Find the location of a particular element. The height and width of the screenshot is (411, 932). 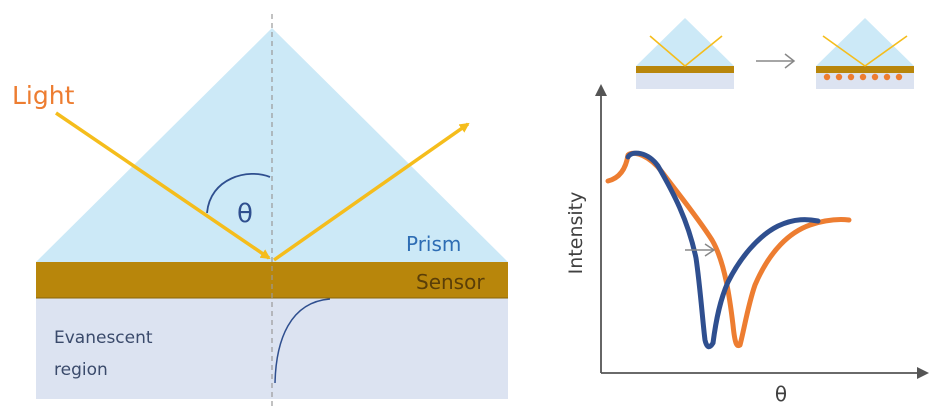

shift-arrow is located at coordinates (700, 250).